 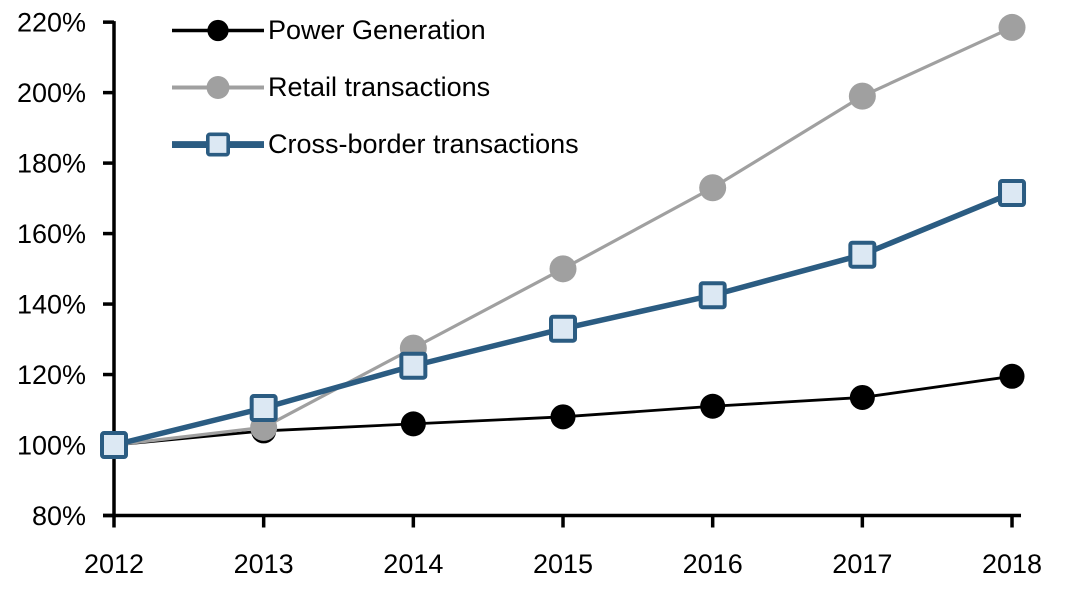 What do you see at coordinates (51, 164) in the screenshot?
I see `y-axis-label: 180%` at bounding box center [51, 164].